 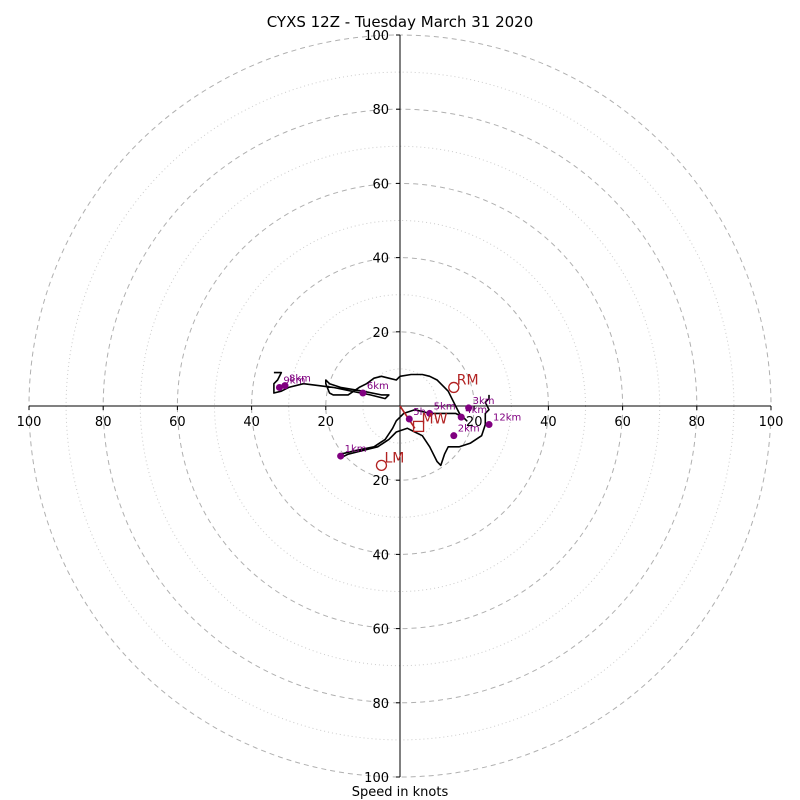 I want to click on left-mover-marker, so click(x=381, y=465).